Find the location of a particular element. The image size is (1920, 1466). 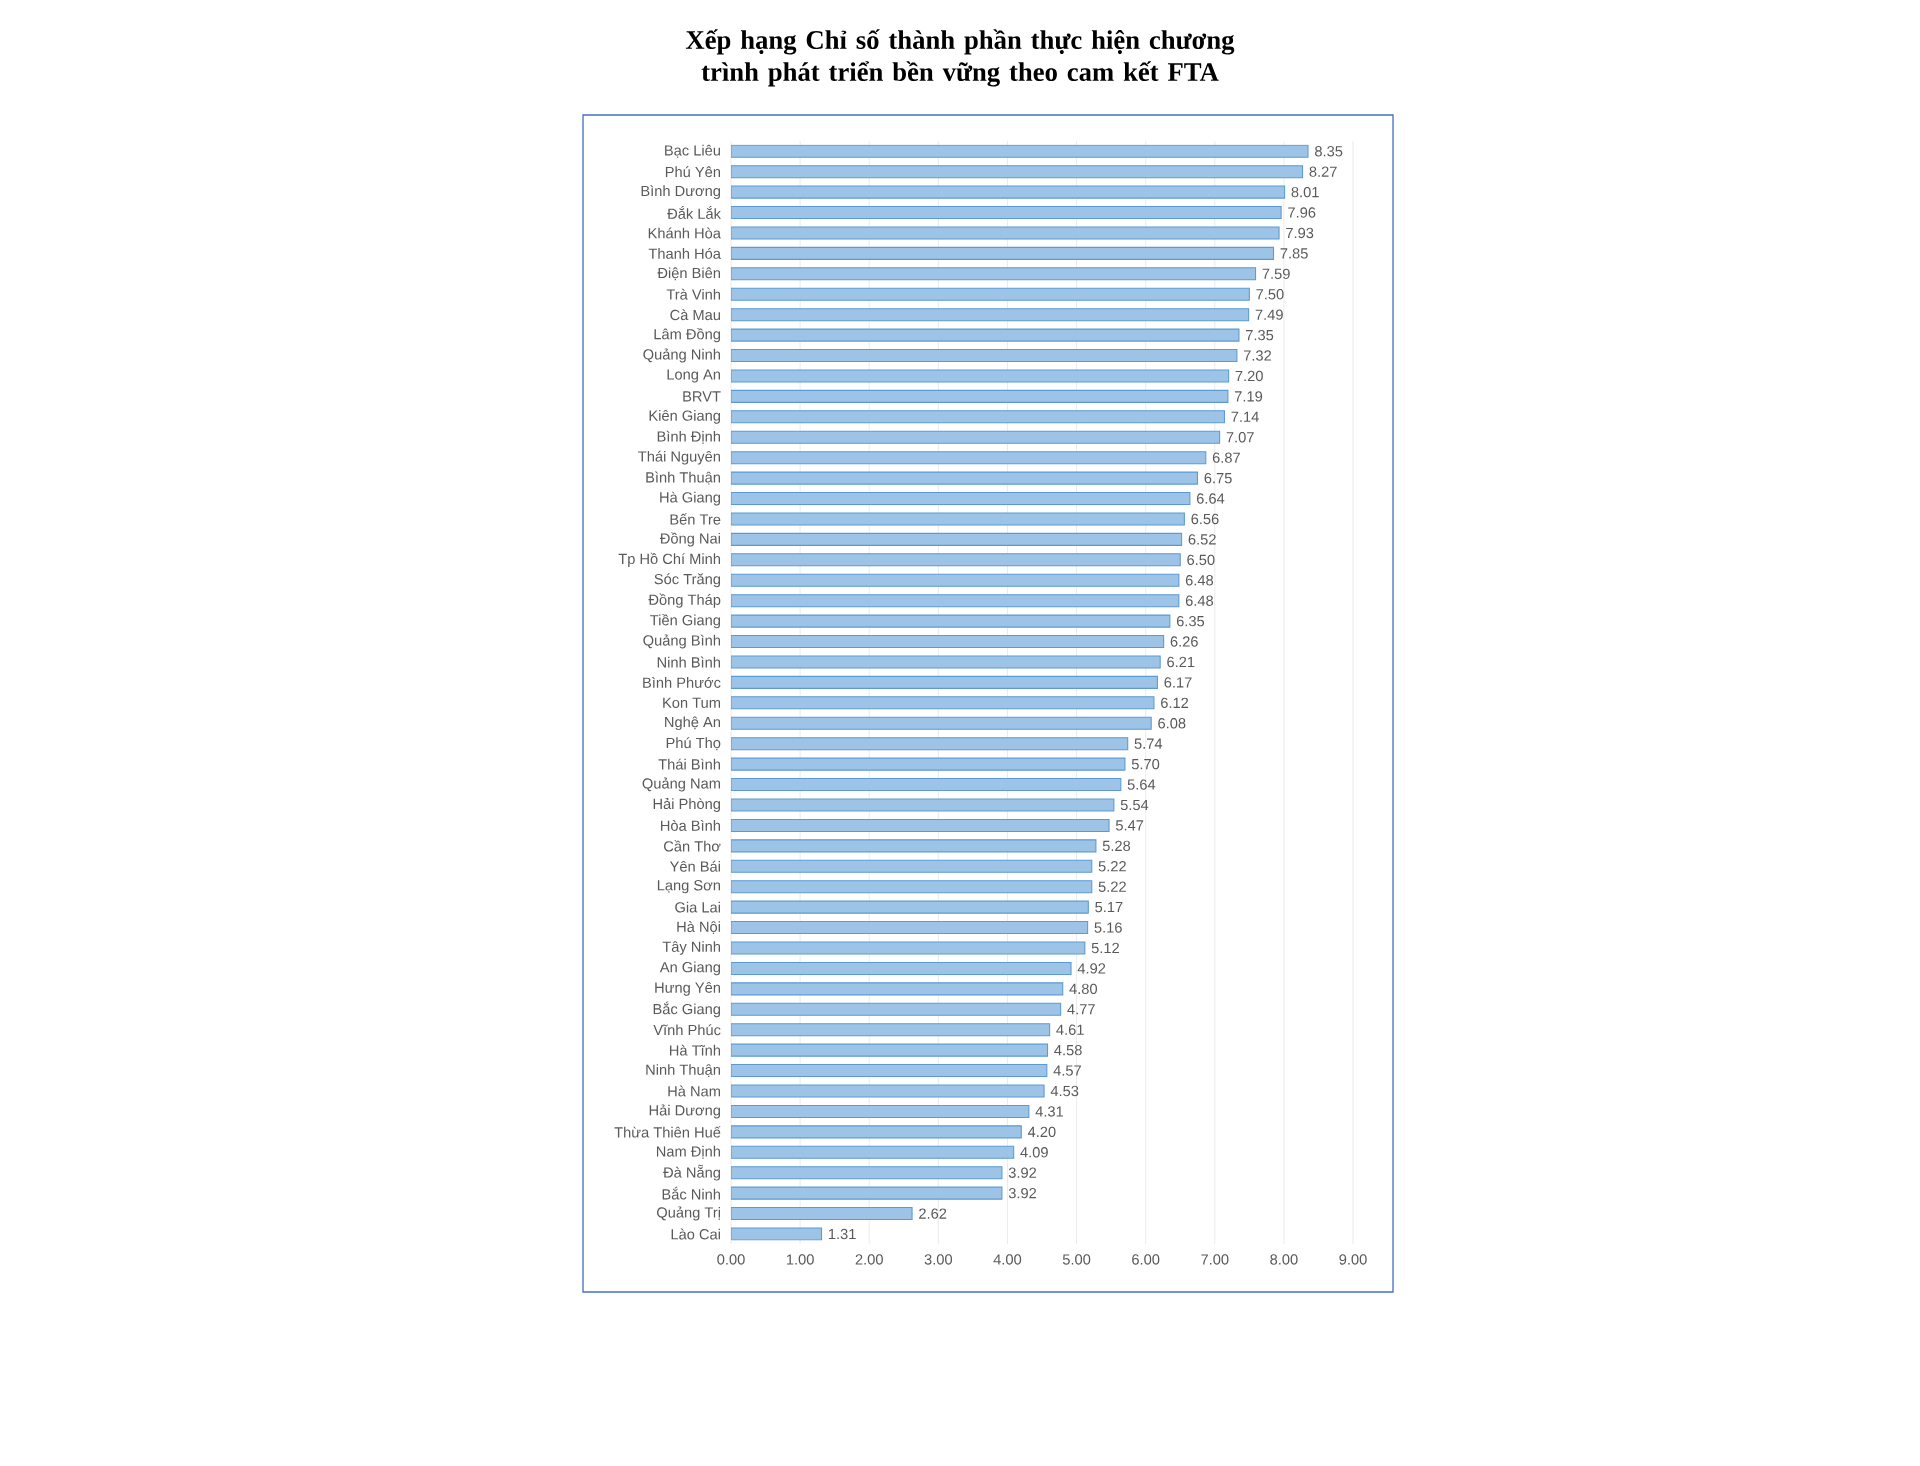

y-tick-label: BRVT is located at coordinates (702, 396).